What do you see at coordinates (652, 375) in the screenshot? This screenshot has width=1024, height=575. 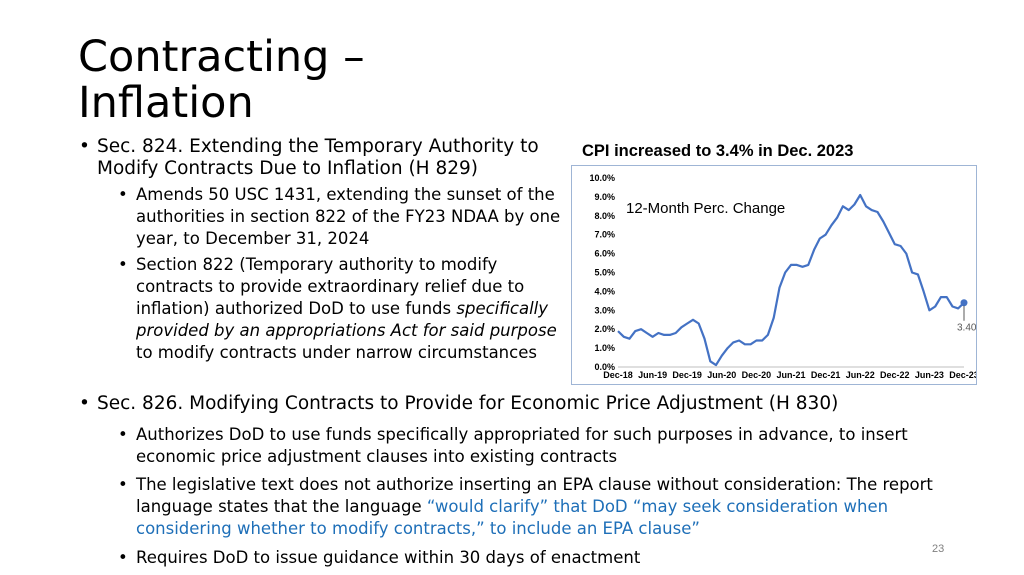 I see `x-tick-label: Jun-19` at bounding box center [652, 375].